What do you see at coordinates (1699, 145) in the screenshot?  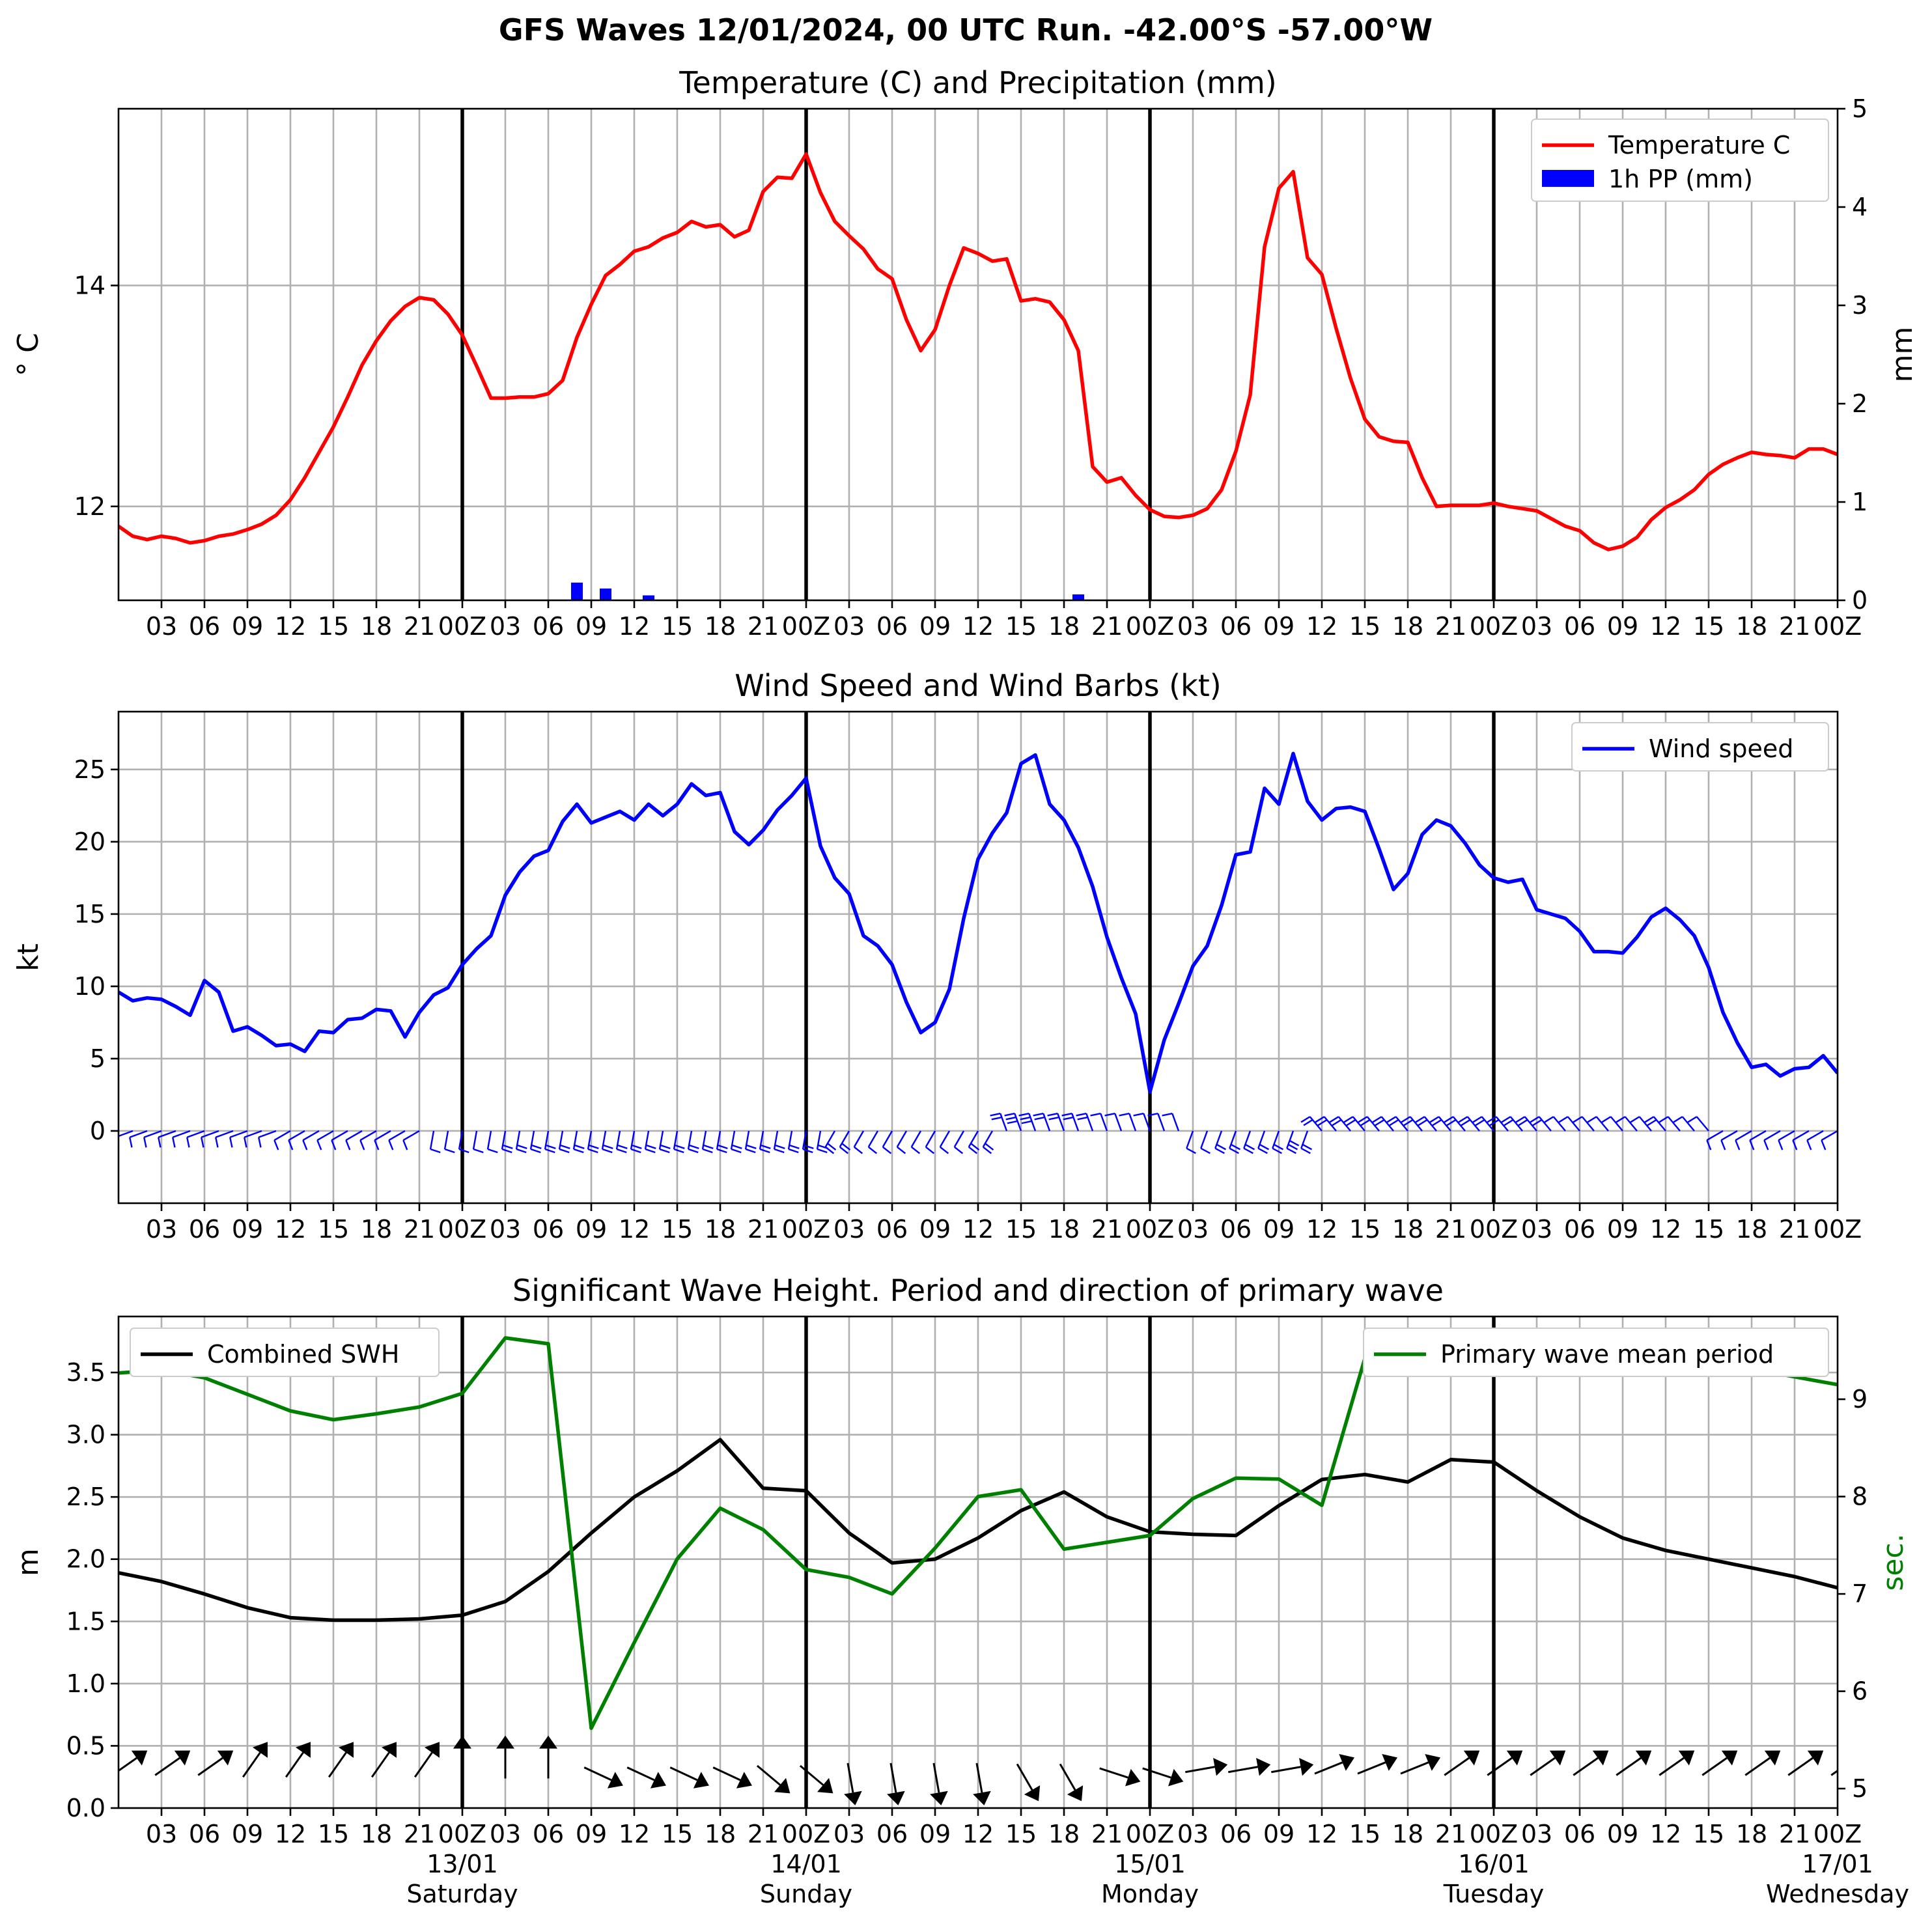 I see `legend-label: Temperature C` at bounding box center [1699, 145].